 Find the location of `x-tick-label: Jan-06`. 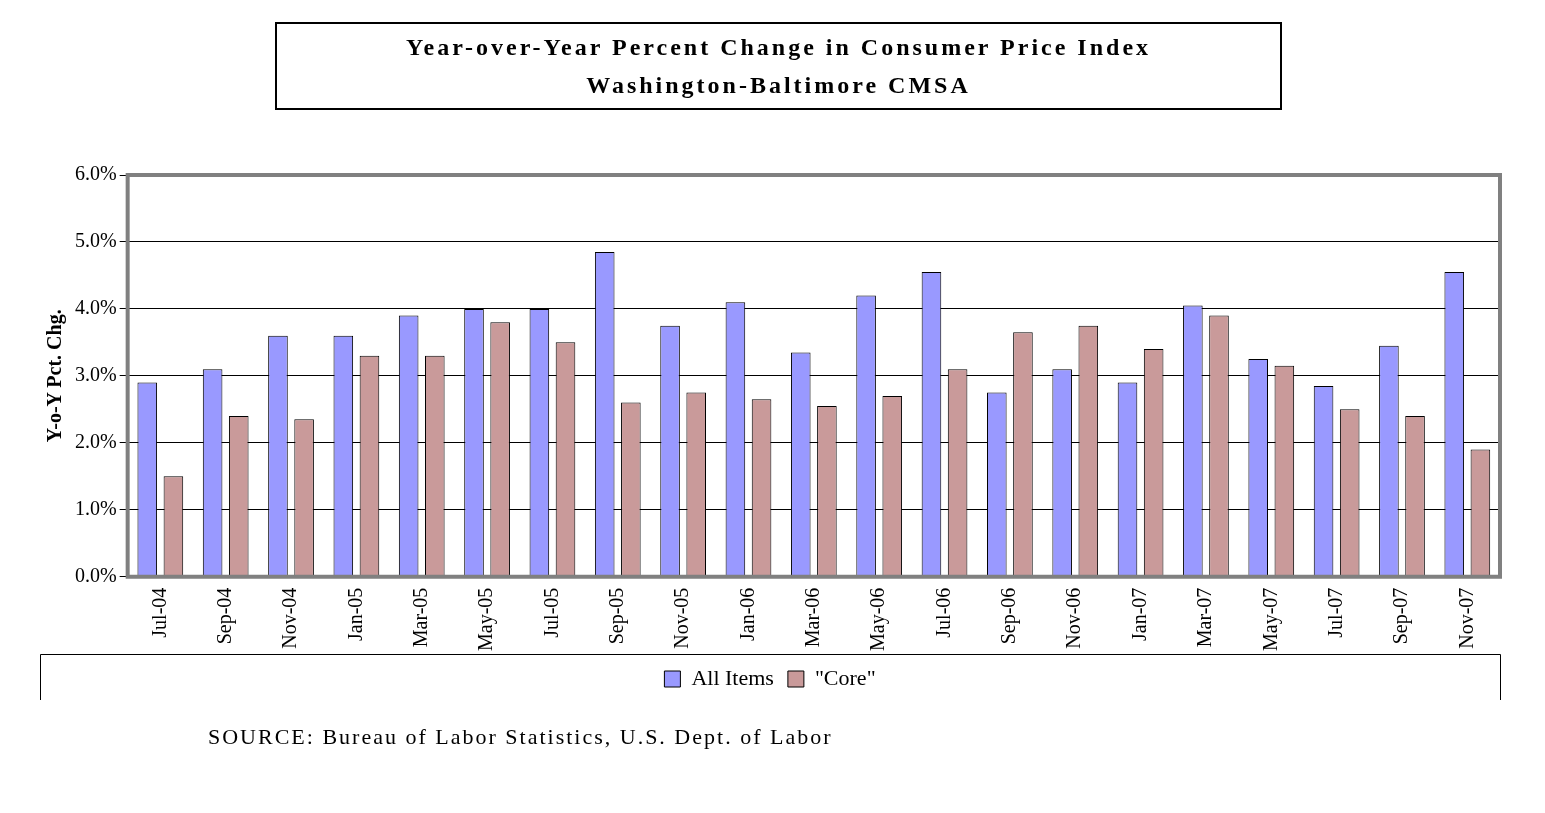

x-tick-label: Jan-06 is located at coordinates (746, 614).